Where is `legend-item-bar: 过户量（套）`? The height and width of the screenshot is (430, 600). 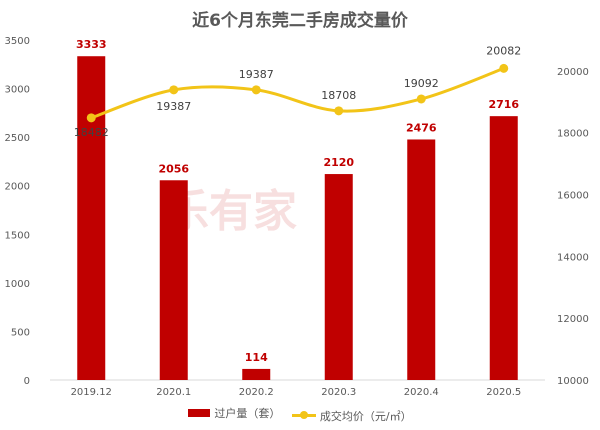 legend-item-bar: 过户量（套） is located at coordinates (234, 413).